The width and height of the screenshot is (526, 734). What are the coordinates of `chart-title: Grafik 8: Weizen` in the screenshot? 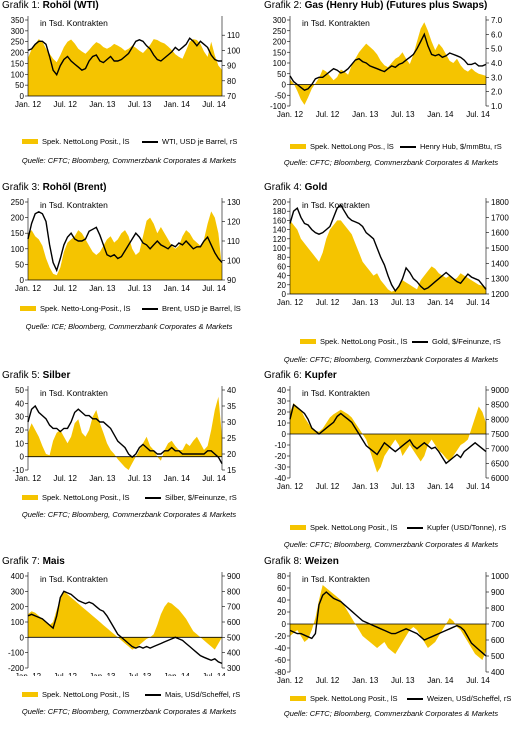 It's located at (301, 561).